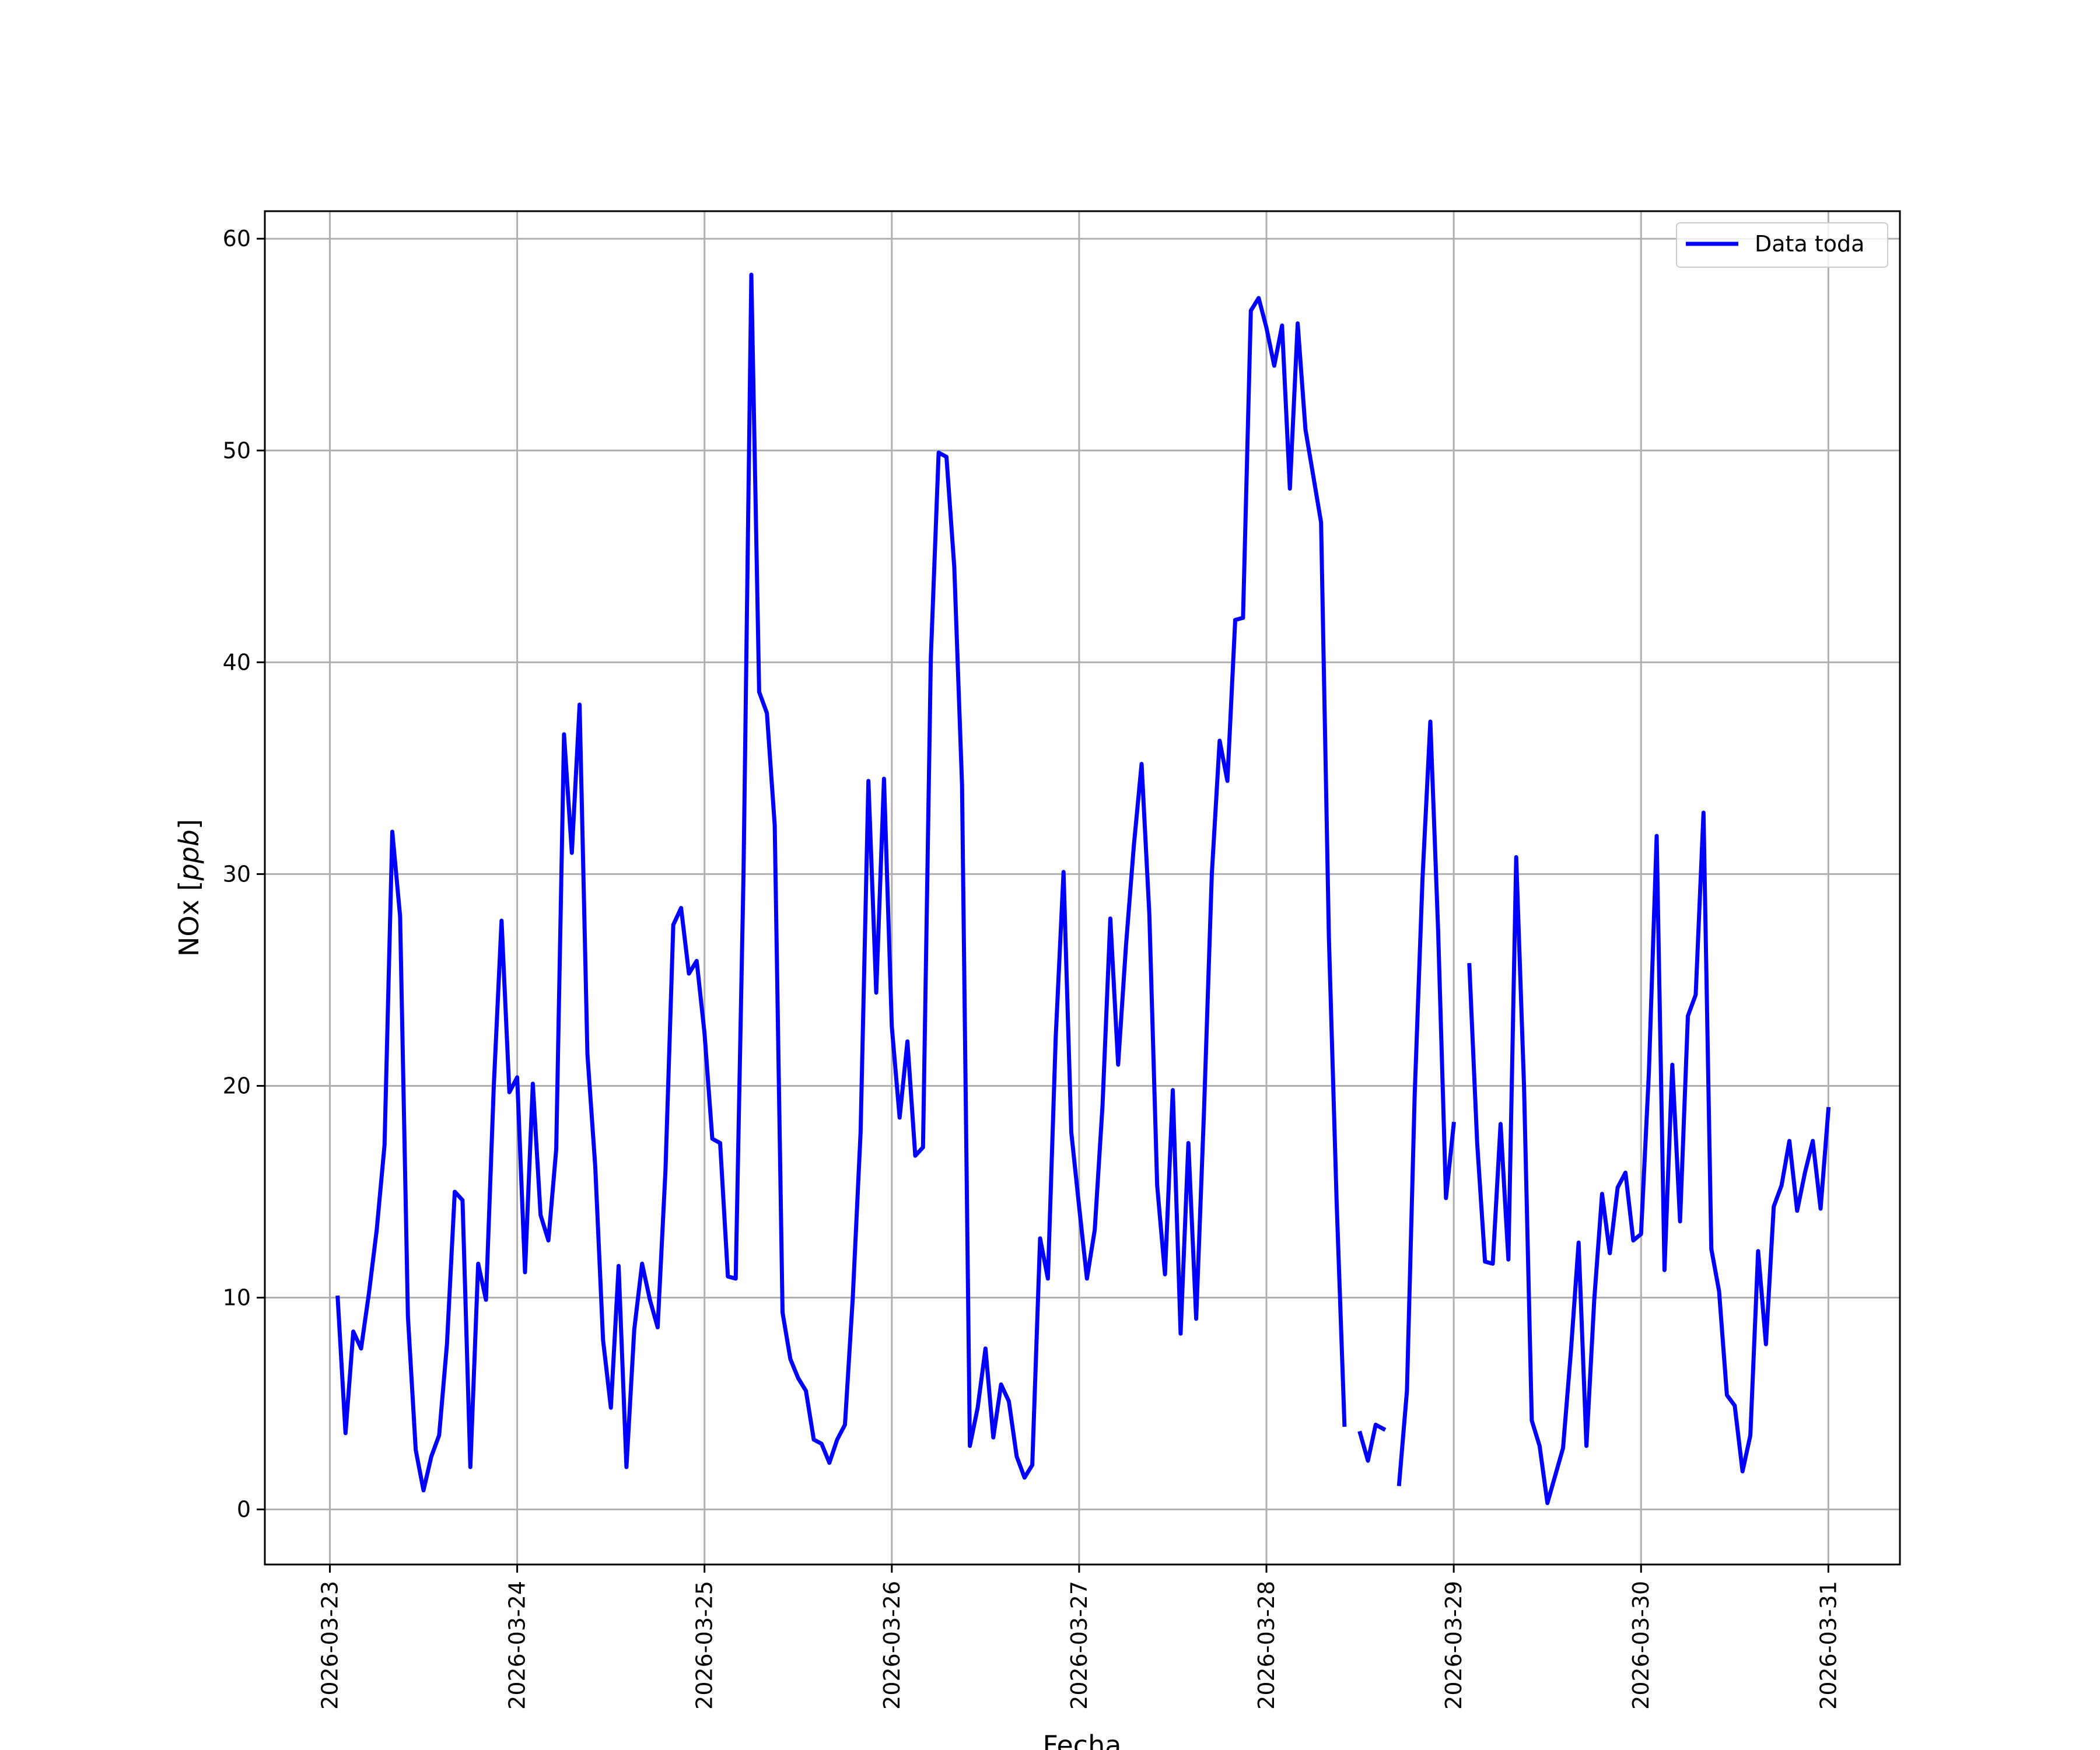 This screenshot has width=2100, height=1750. I want to click on y-tick-label: 10, so click(237, 1298).